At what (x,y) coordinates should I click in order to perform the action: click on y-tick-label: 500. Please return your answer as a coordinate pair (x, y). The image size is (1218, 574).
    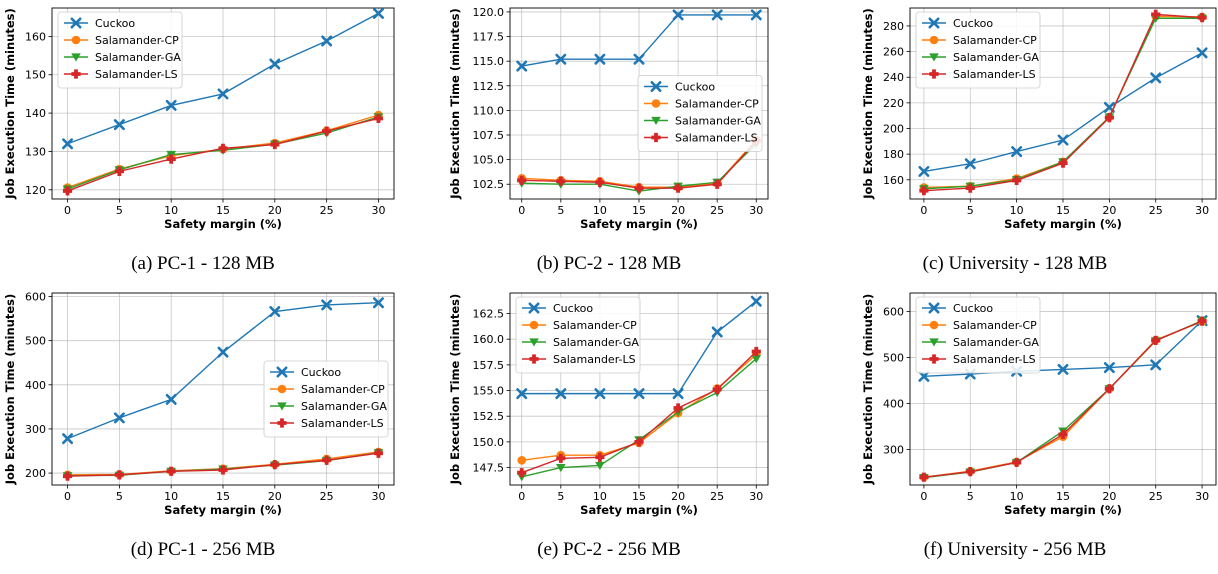
    Looking at the image, I should click on (35, 341).